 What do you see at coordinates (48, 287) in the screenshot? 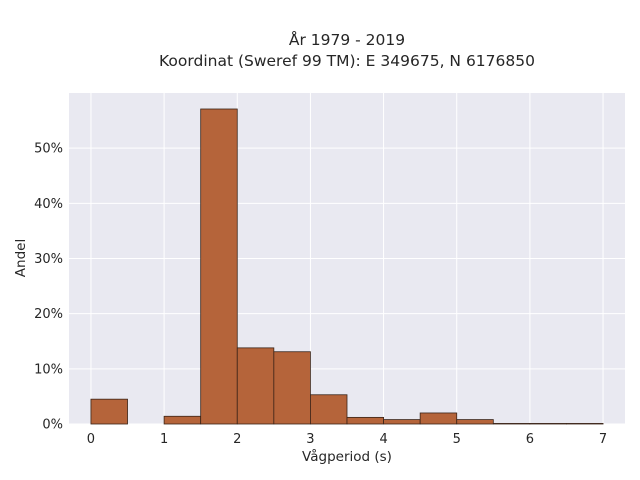
I see `y-axis-ticks: 0% 10% 20% 30% 40% 50%` at bounding box center [48, 287].